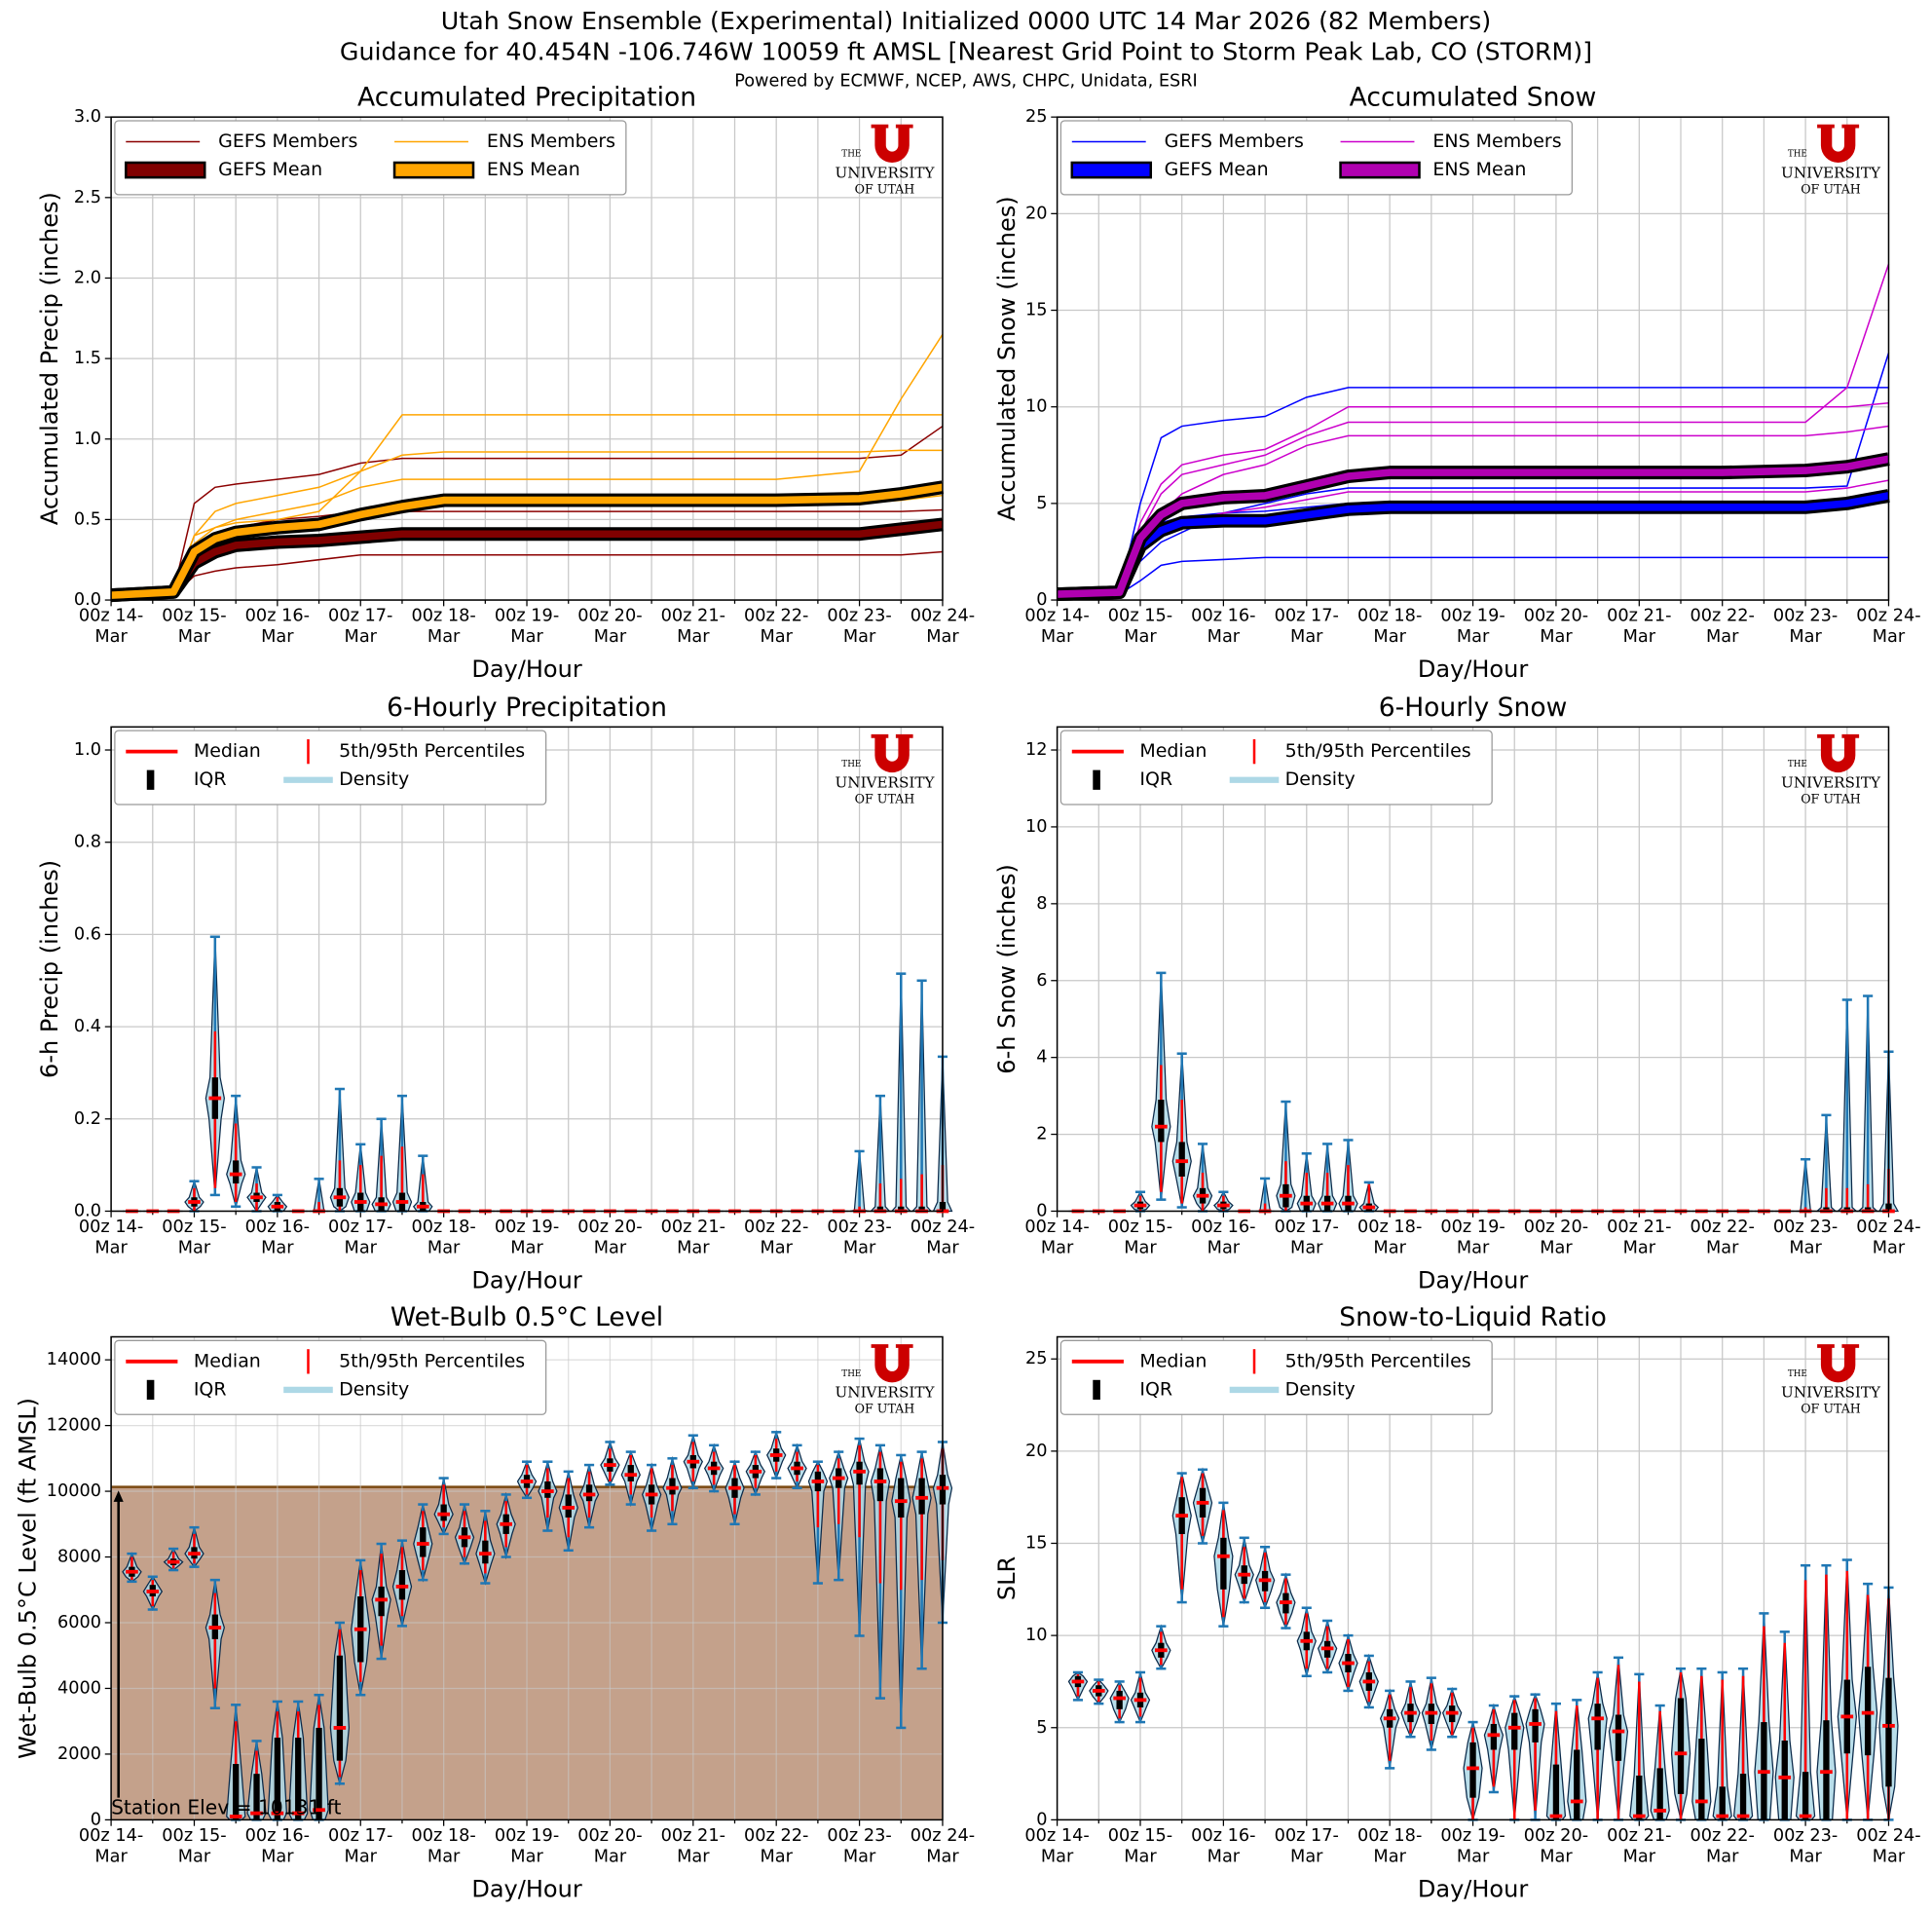 This screenshot has width=1932, height=1911. I want to click on x-tick-label: 00z 23-Mar, so click(1806, 1238).